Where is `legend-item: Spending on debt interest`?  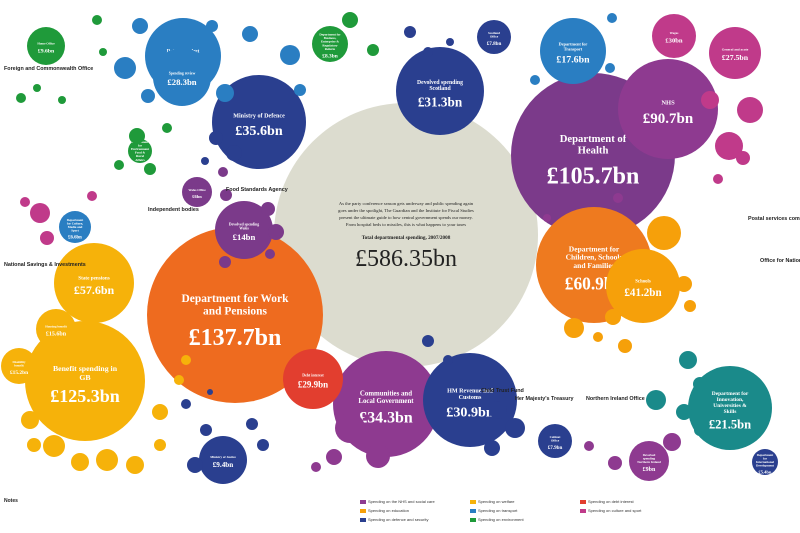
legend-item: Spending on debt interest is located at coordinates (607, 501).